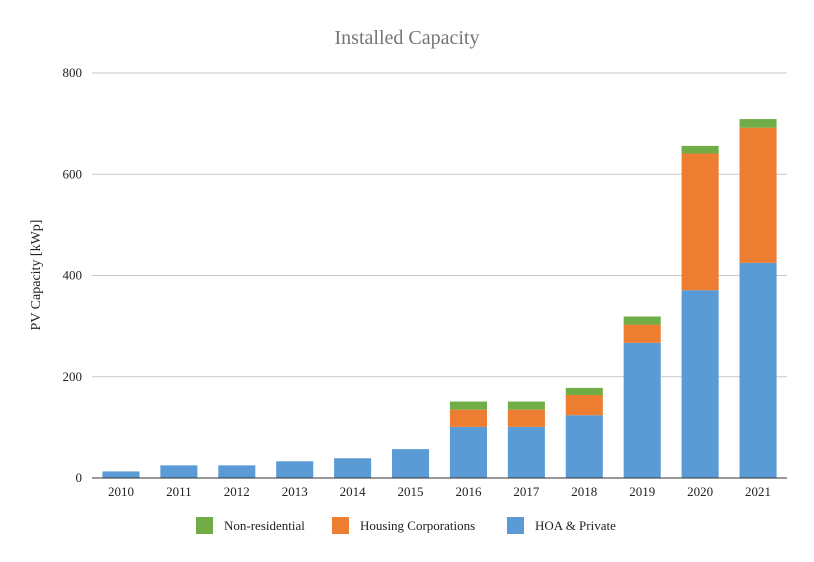 This screenshot has width=814, height=562. Describe the element at coordinates (121, 491) in the screenshot. I see `x-tick-label: 2010` at that location.